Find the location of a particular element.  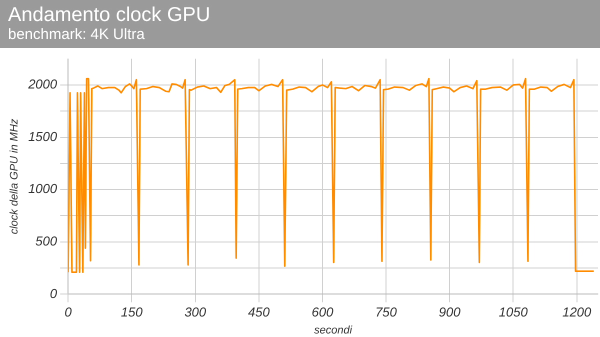

x-tick-label: 0 is located at coordinates (68, 312).